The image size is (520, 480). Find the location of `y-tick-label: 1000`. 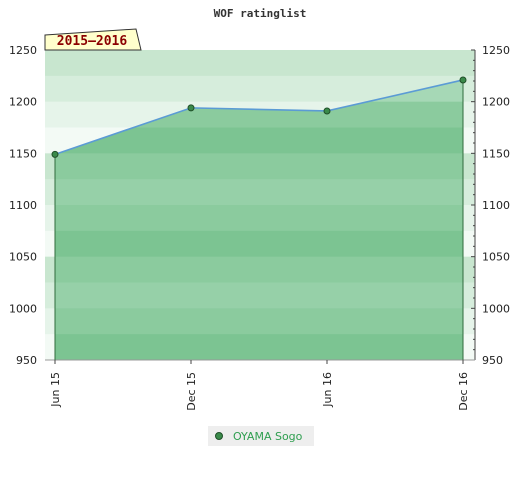

y-tick-label: 1000 is located at coordinates (23, 308).